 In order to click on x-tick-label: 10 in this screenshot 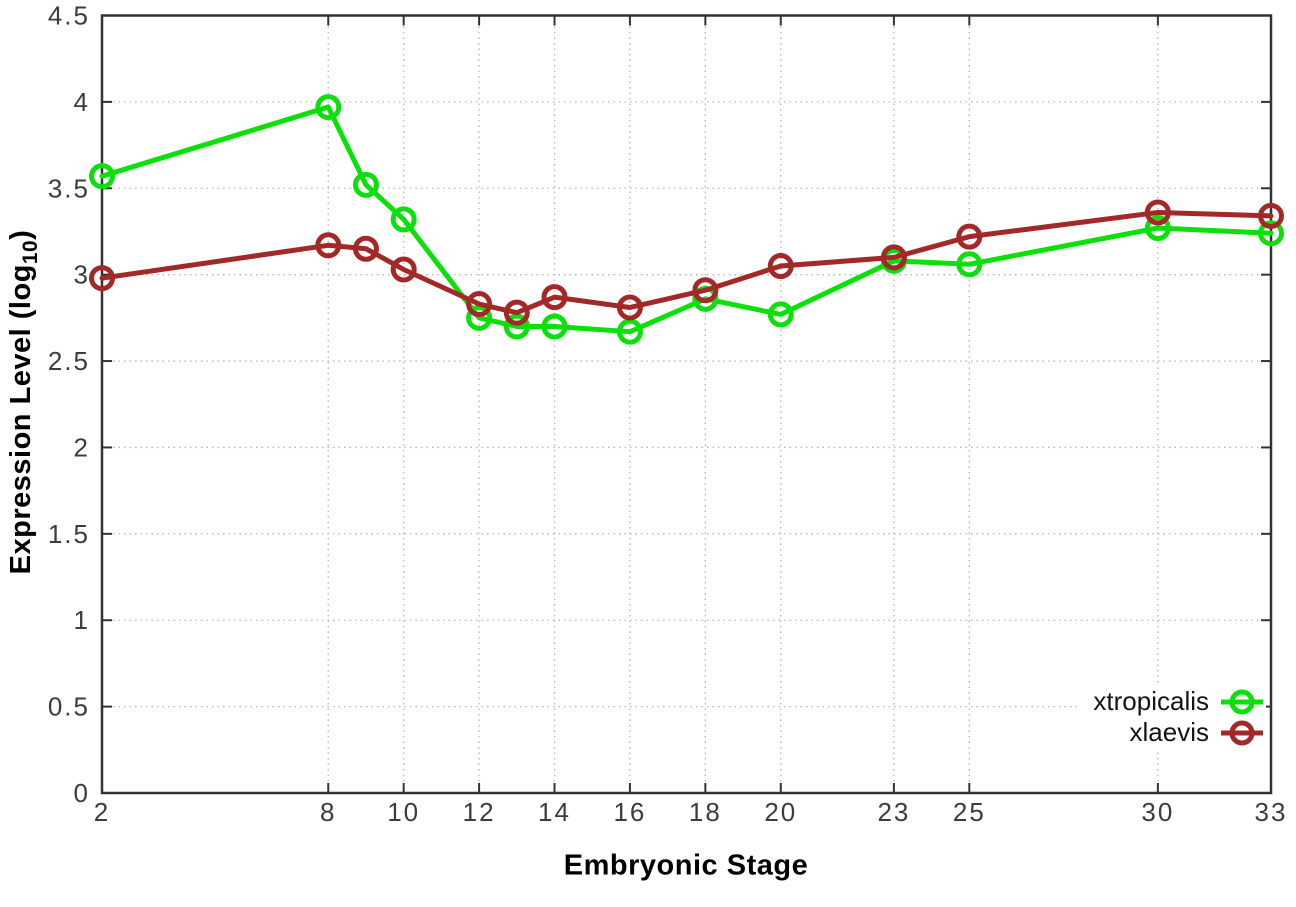, I will do `click(403, 812)`.